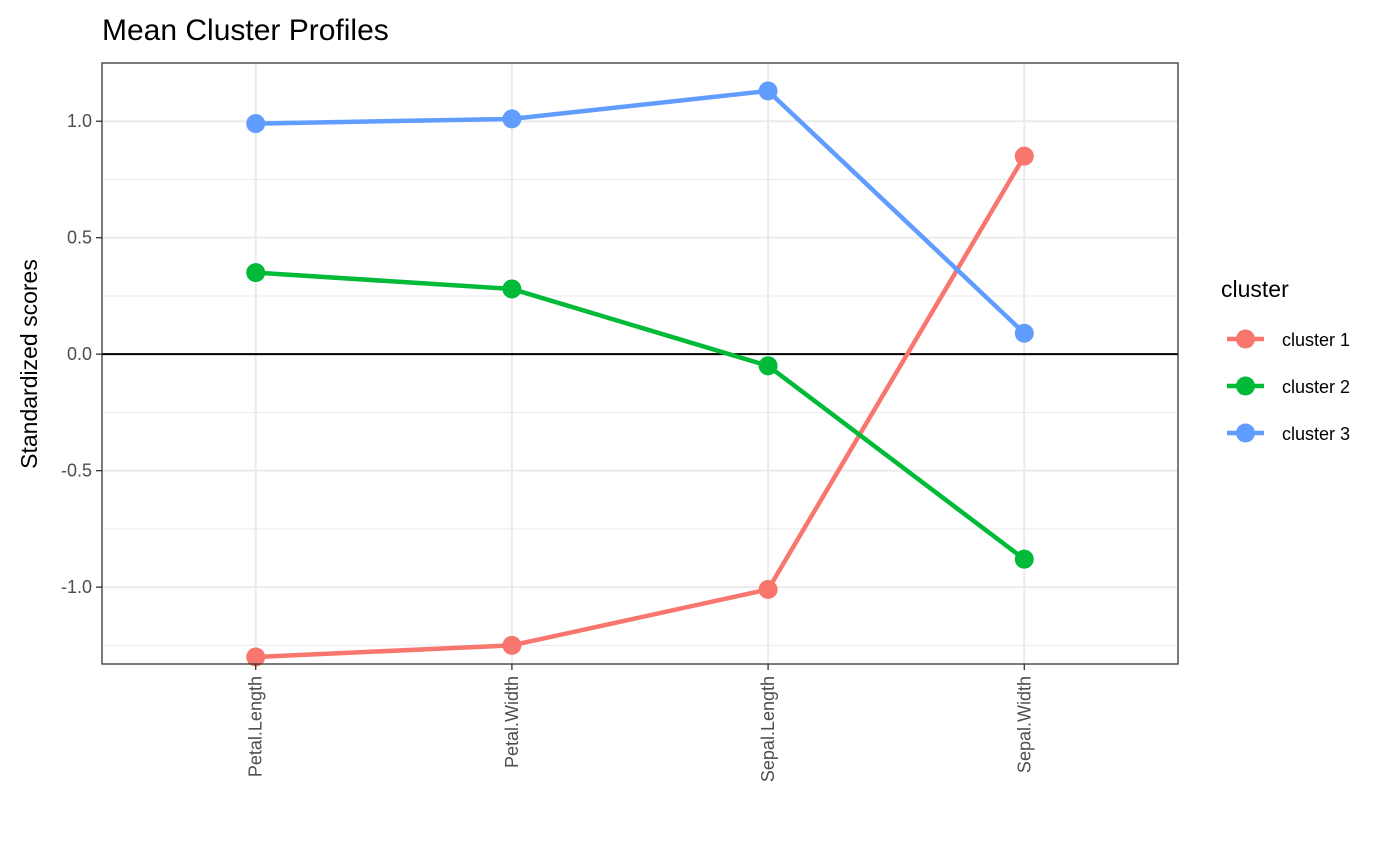 The height and width of the screenshot is (866, 1400). Describe the element at coordinates (512, 722) in the screenshot. I see `x-tick-label: Petal.Width` at that location.